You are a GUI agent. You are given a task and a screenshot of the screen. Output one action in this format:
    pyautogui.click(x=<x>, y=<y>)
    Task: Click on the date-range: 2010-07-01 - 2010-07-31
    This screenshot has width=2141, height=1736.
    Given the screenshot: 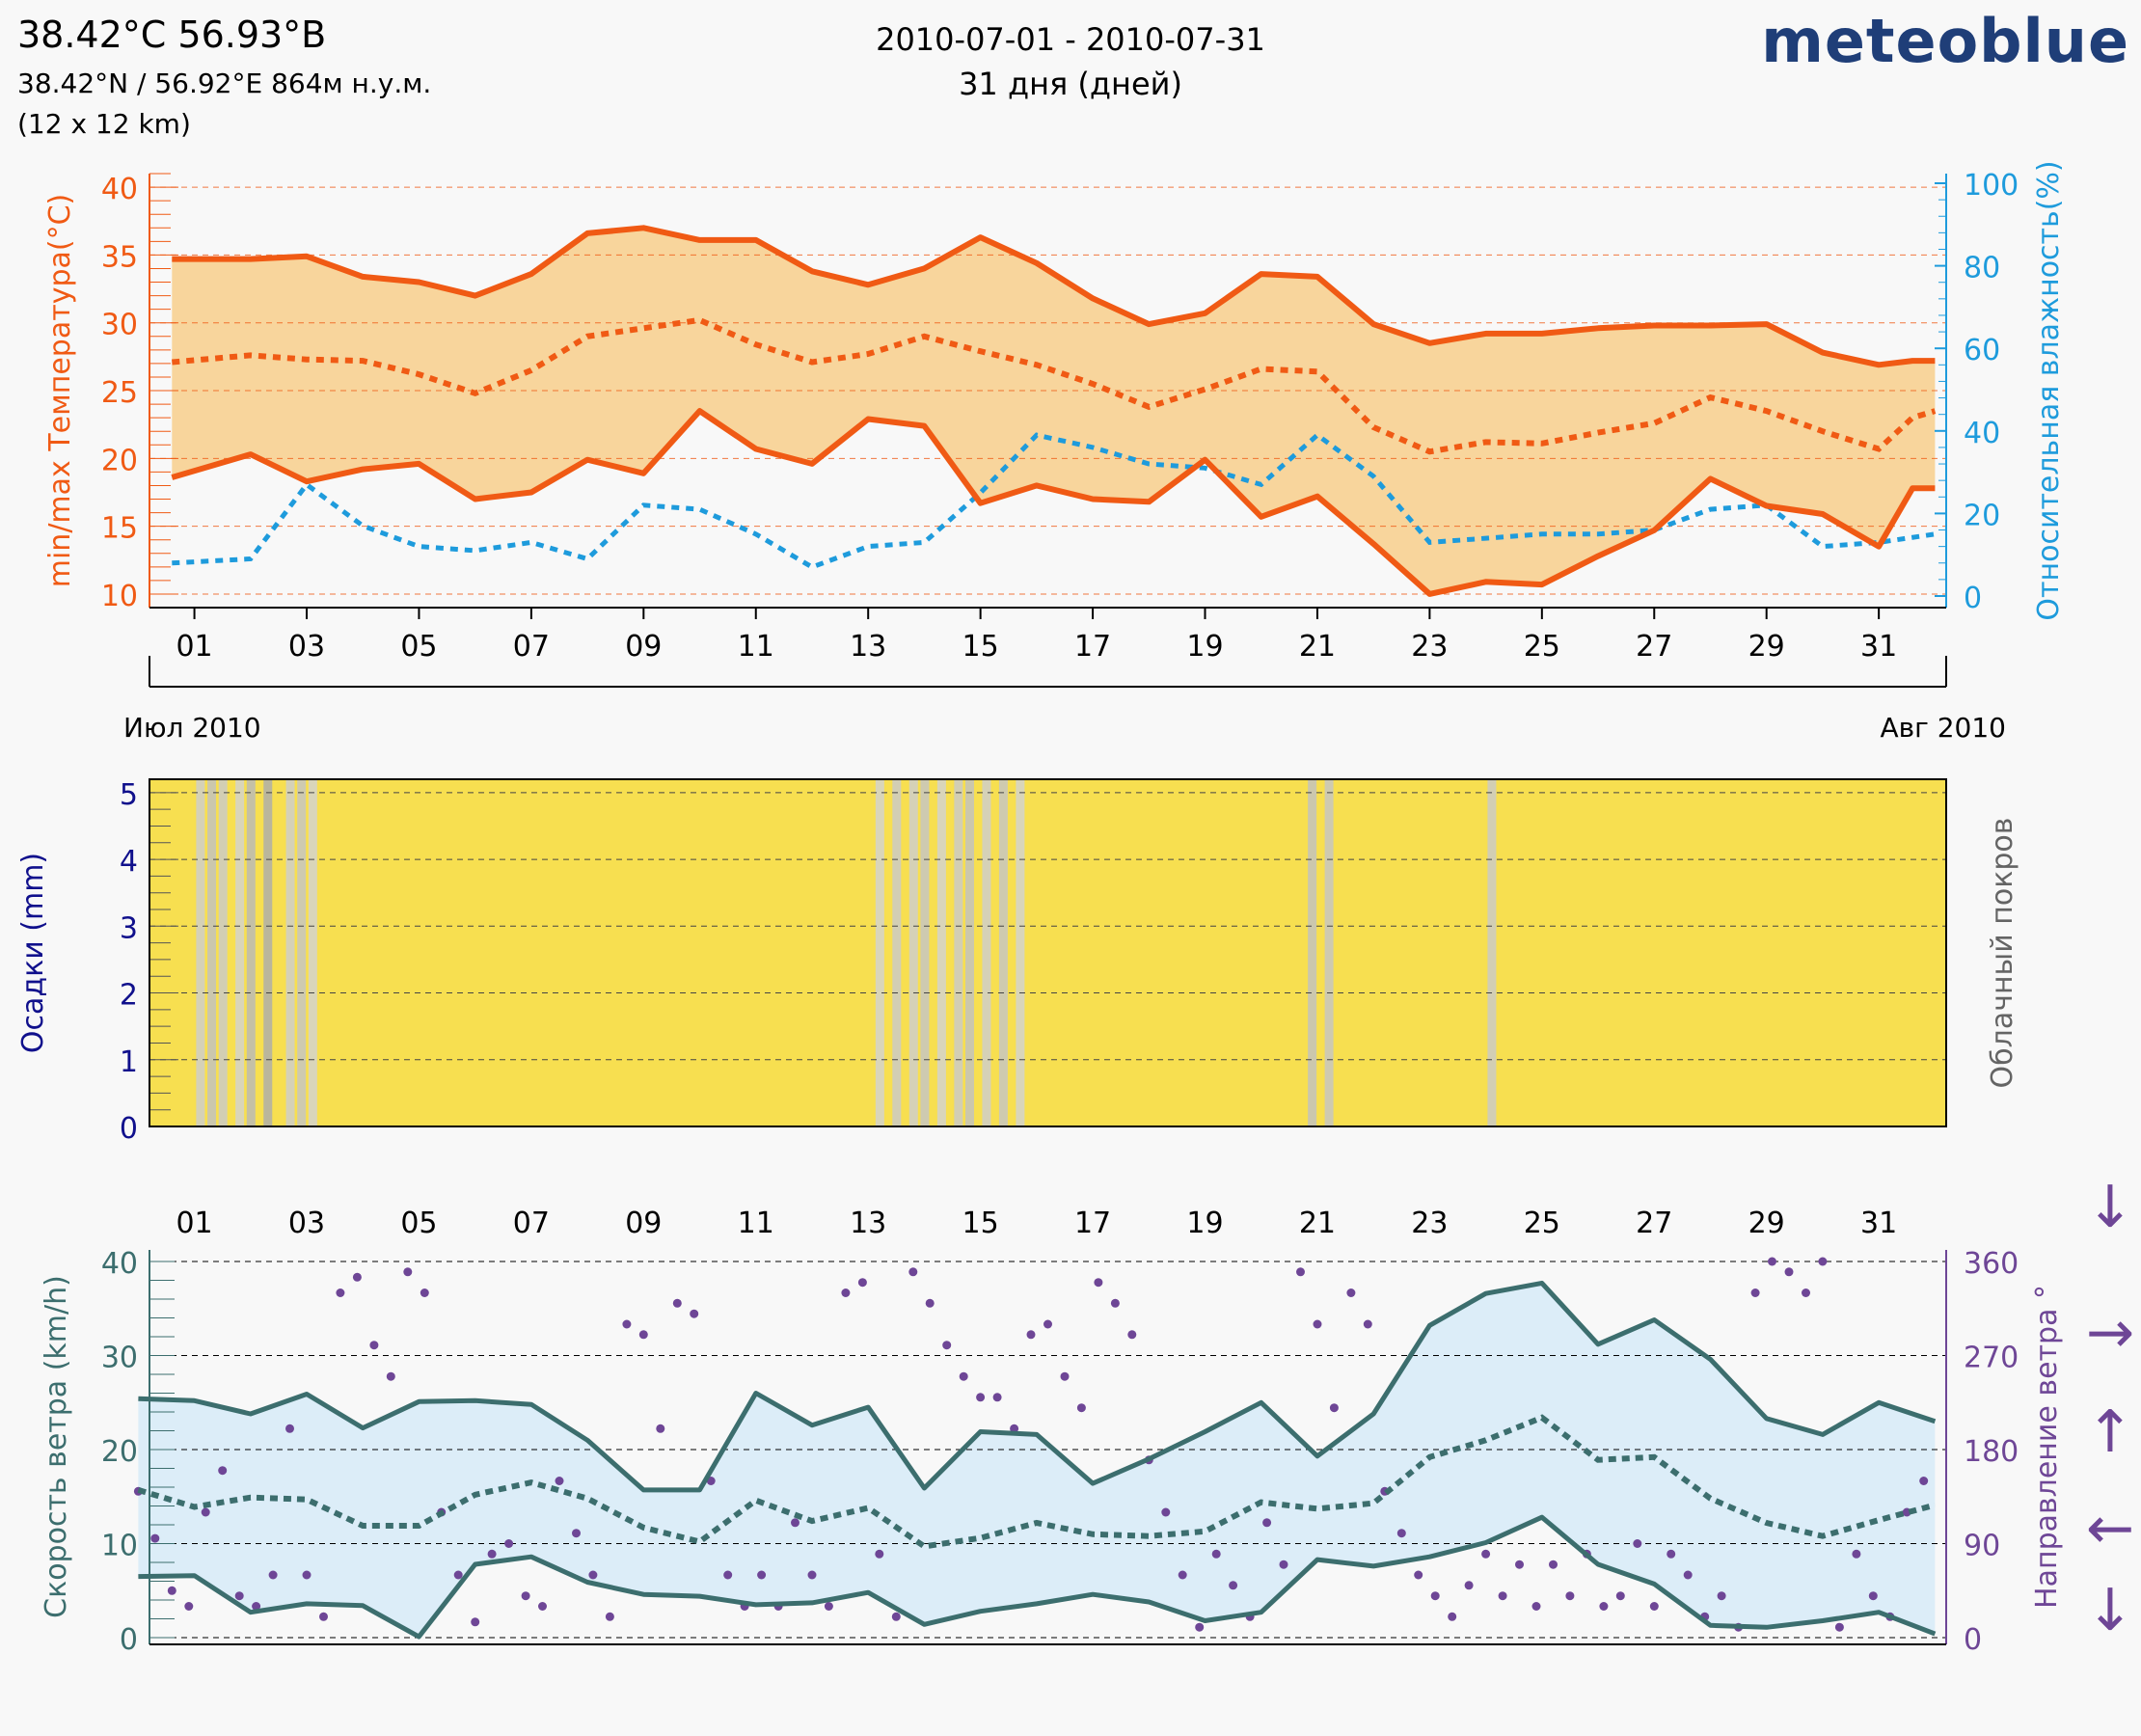 What is the action you would take?
    pyautogui.click(x=1070, y=39)
    